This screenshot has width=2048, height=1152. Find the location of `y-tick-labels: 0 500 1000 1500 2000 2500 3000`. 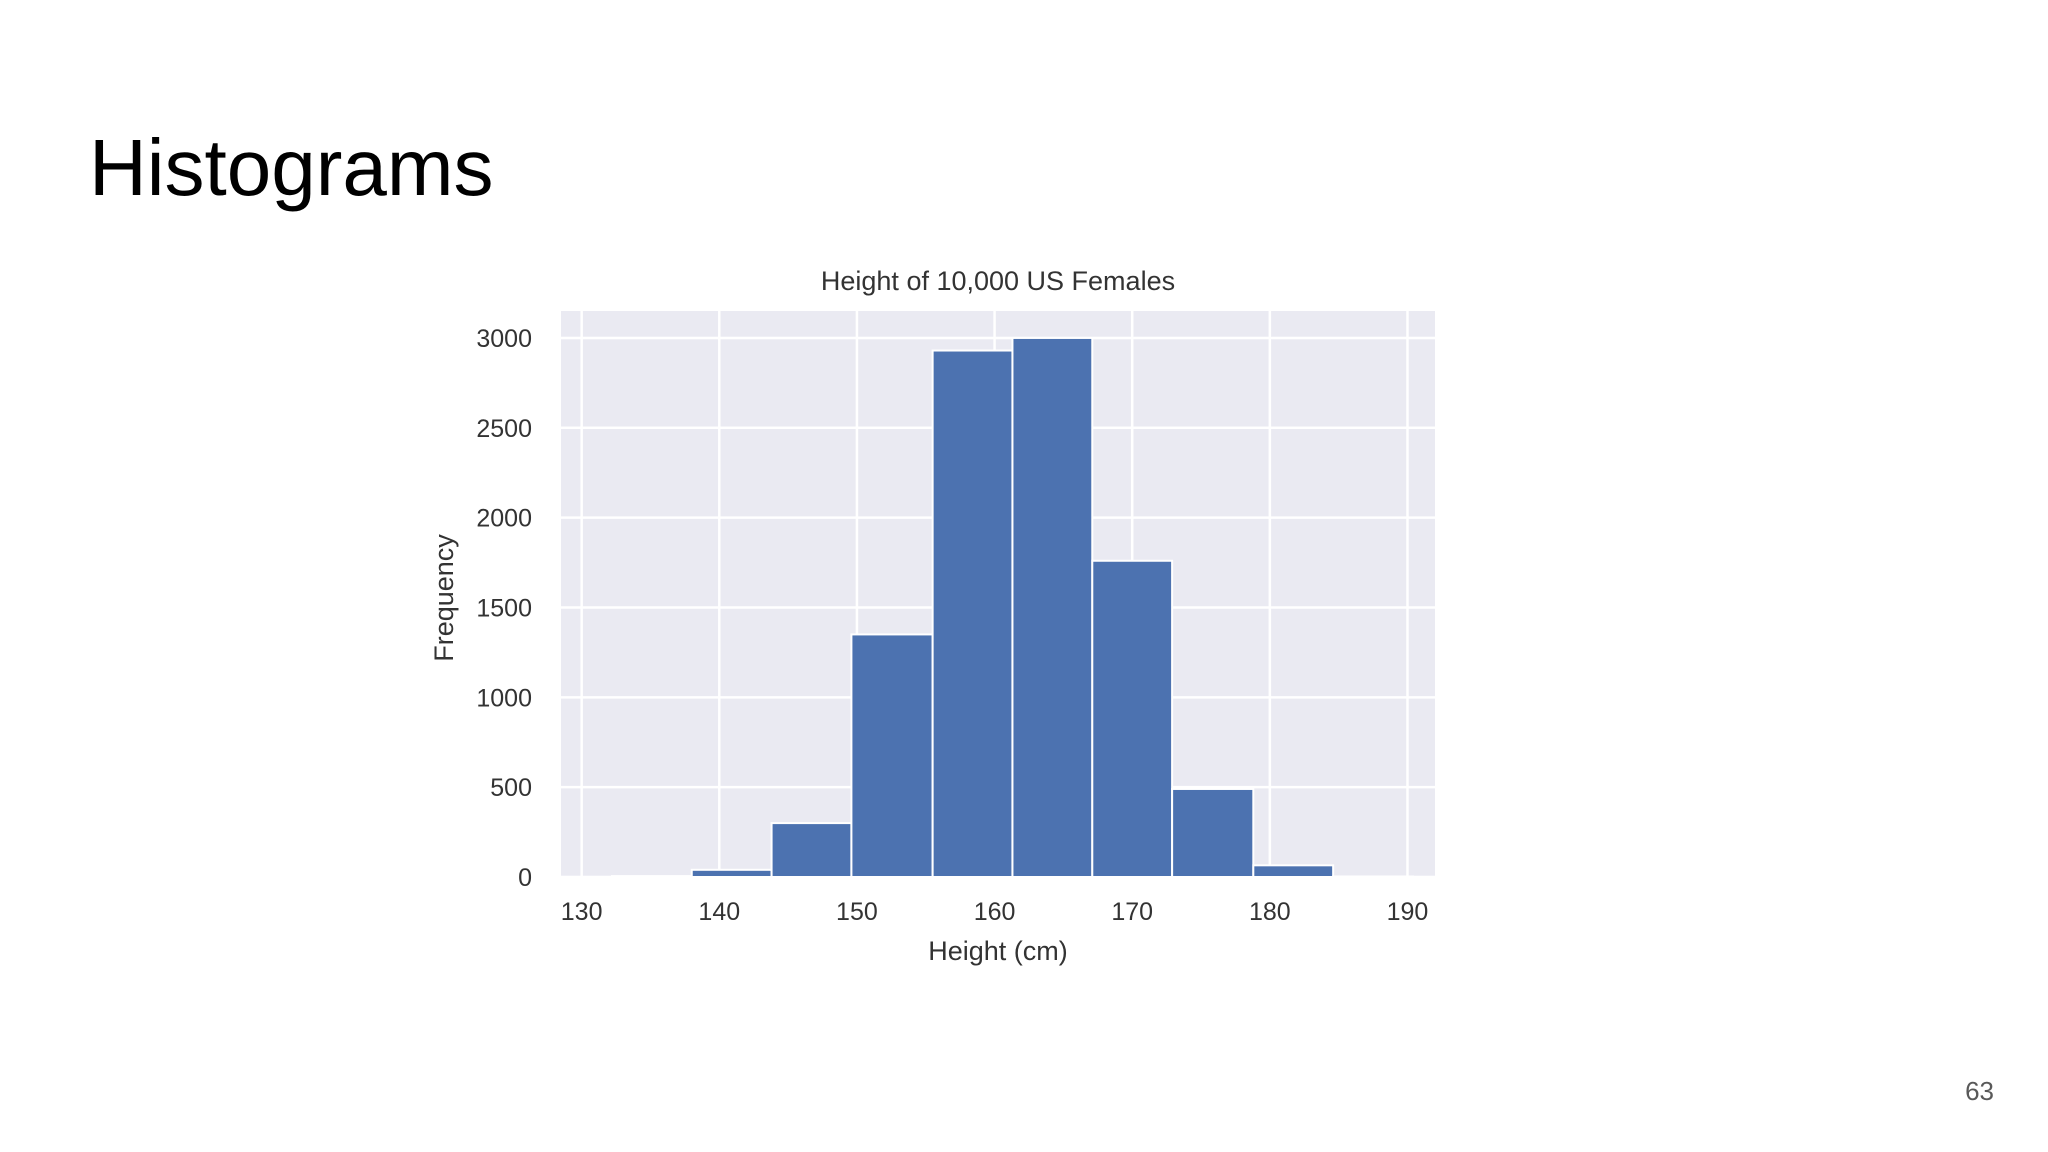

y-tick-labels: 0 500 1000 1500 2000 2500 3000 is located at coordinates (504, 608).